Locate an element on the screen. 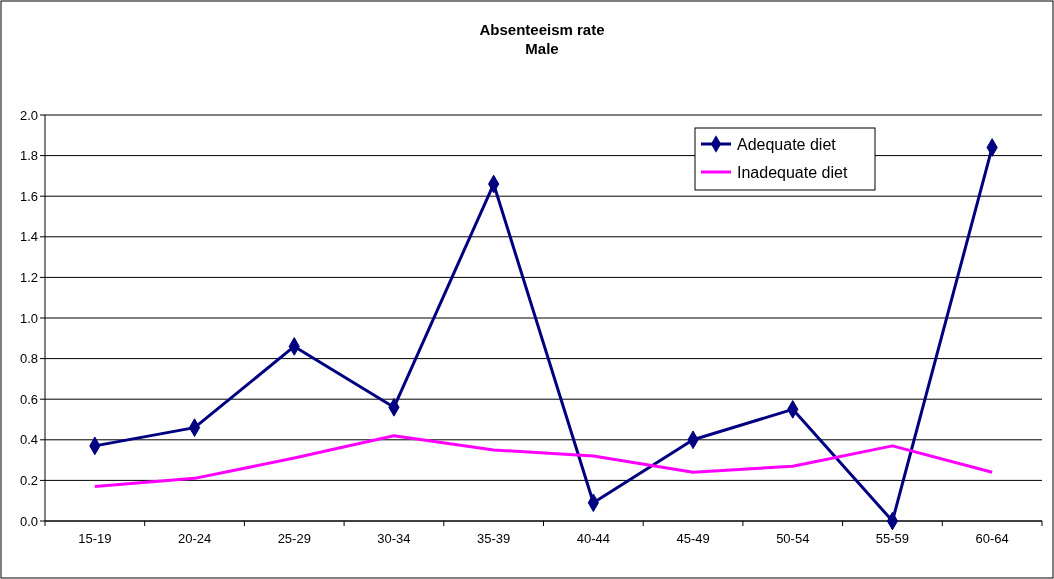 Image resolution: width=1054 pixels, height=579 pixels. x-tick-label: 25-29 is located at coordinates (294, 538).